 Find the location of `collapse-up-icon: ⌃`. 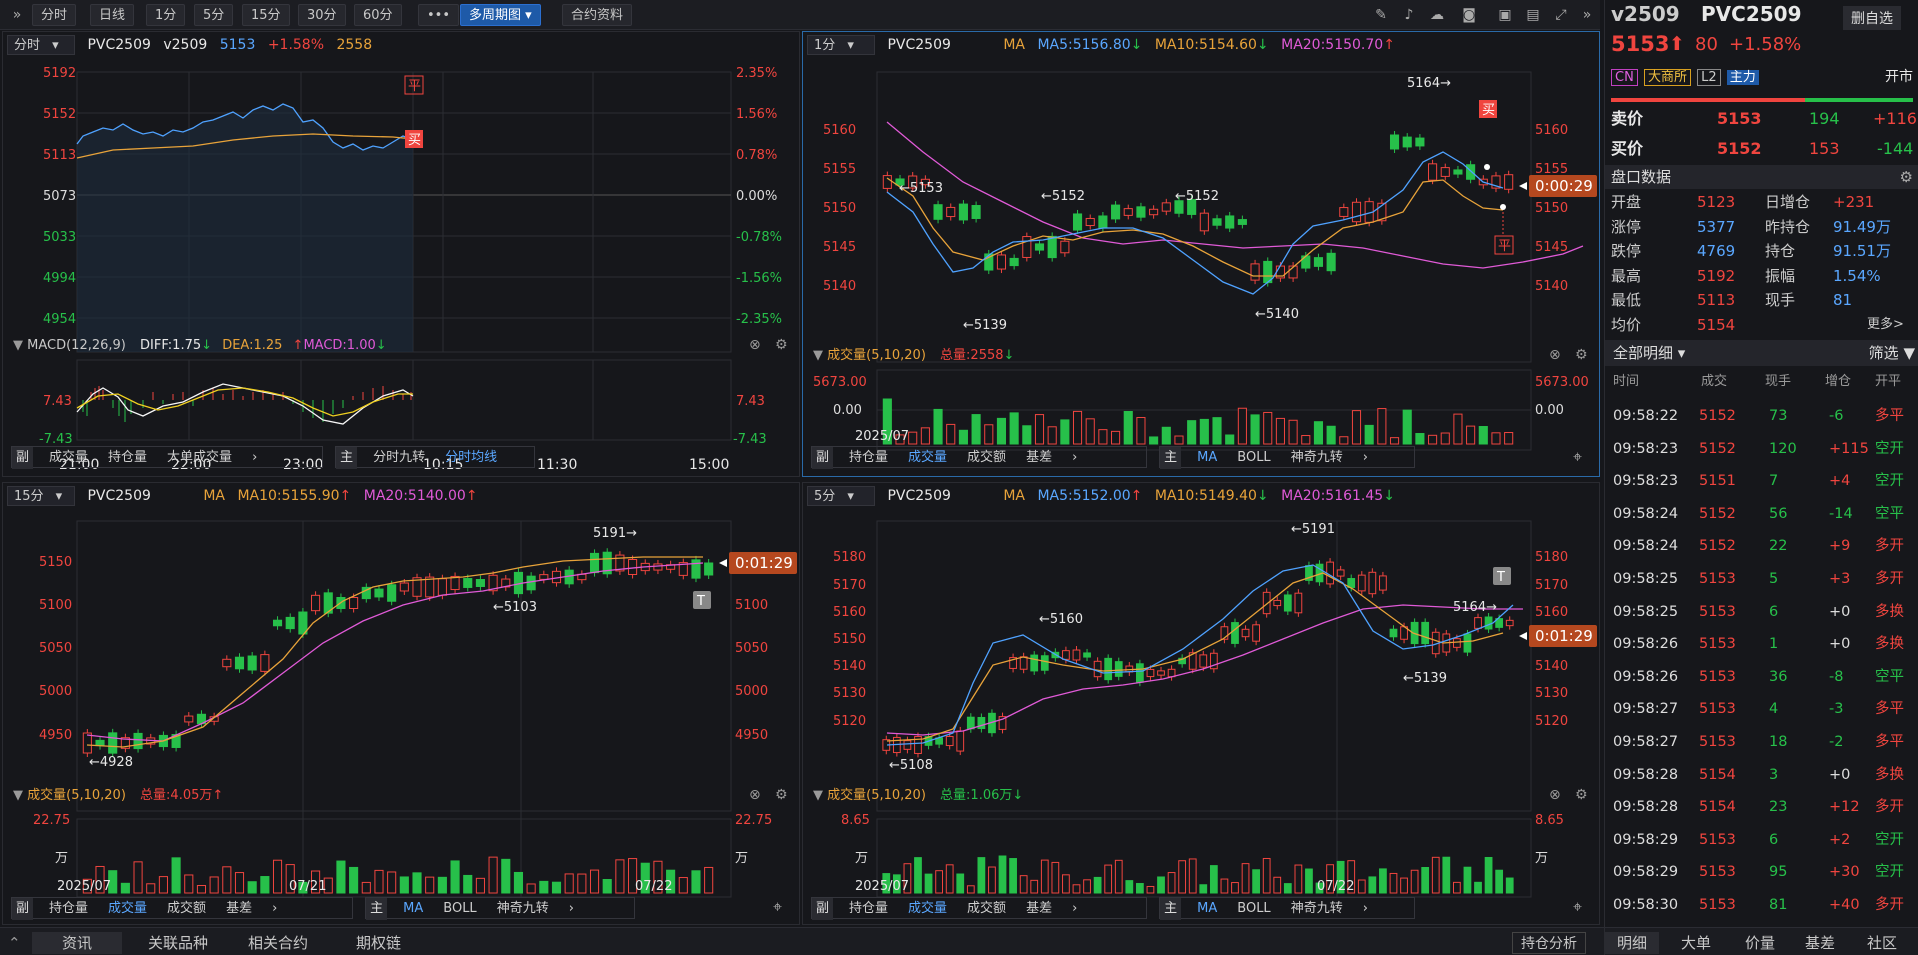

collapse-up-icon: ⌃ is located at coordinates (14, 943).